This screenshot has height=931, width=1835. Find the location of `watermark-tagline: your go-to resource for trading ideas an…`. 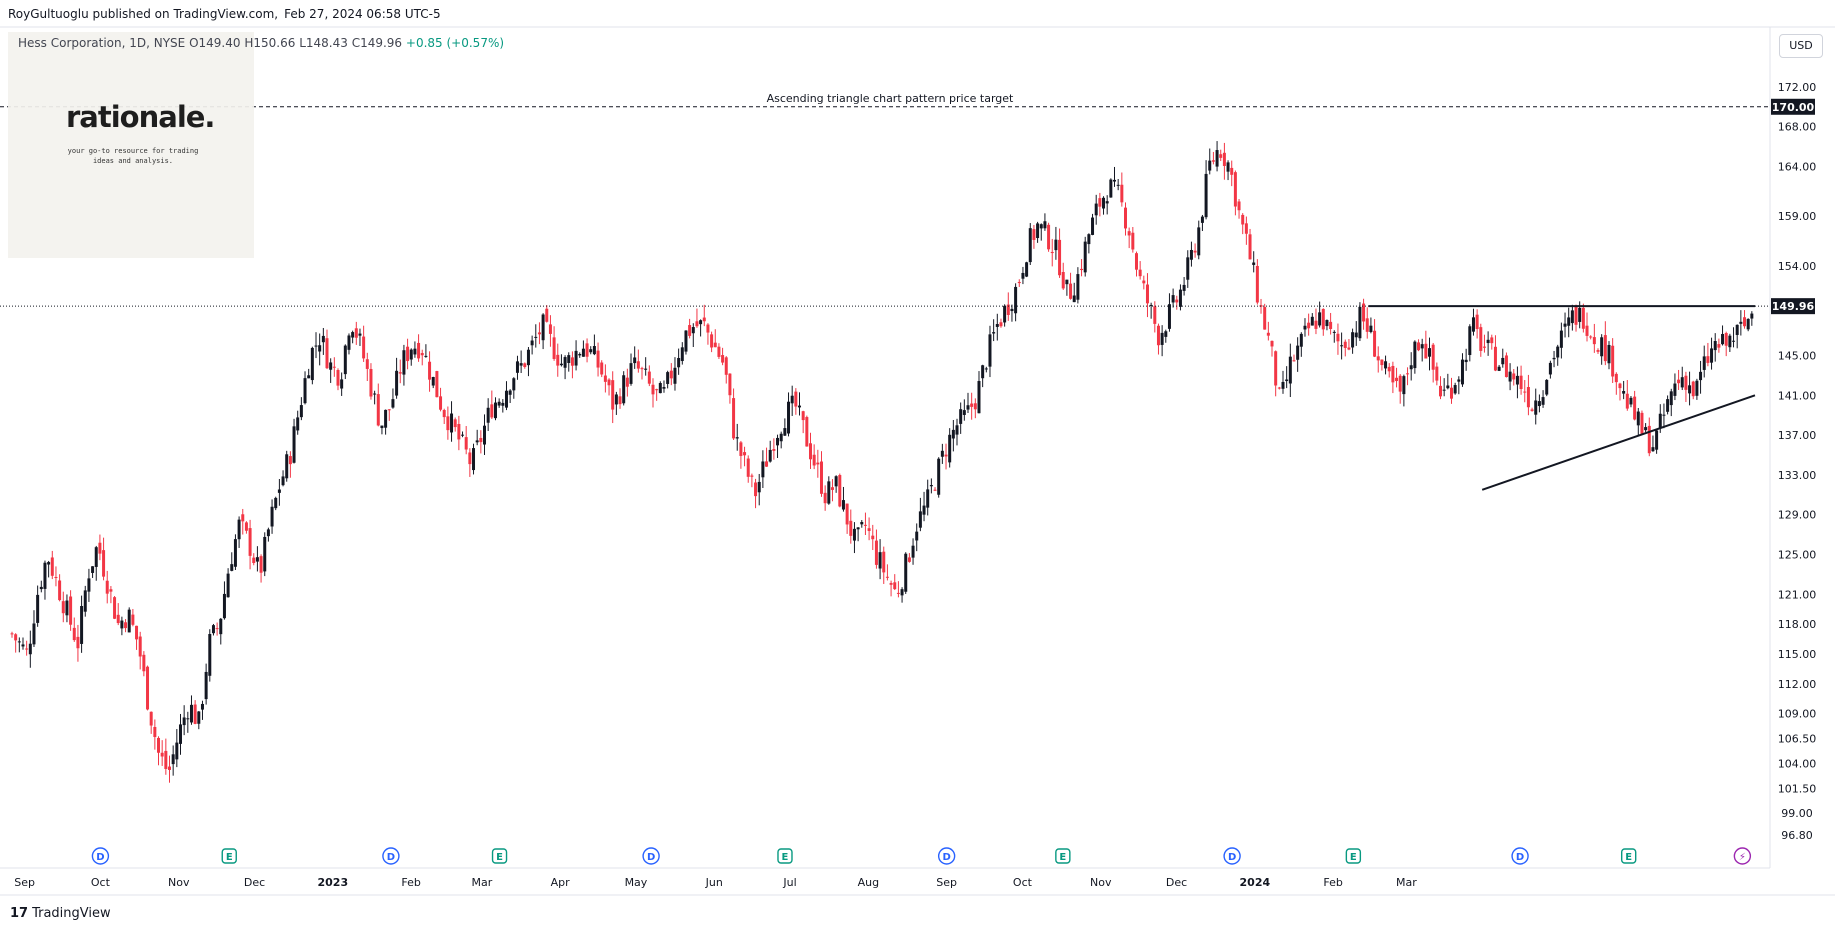

watermark-tagline: your go-to resource for trading ideas an… is located at coordinates (133, 156).